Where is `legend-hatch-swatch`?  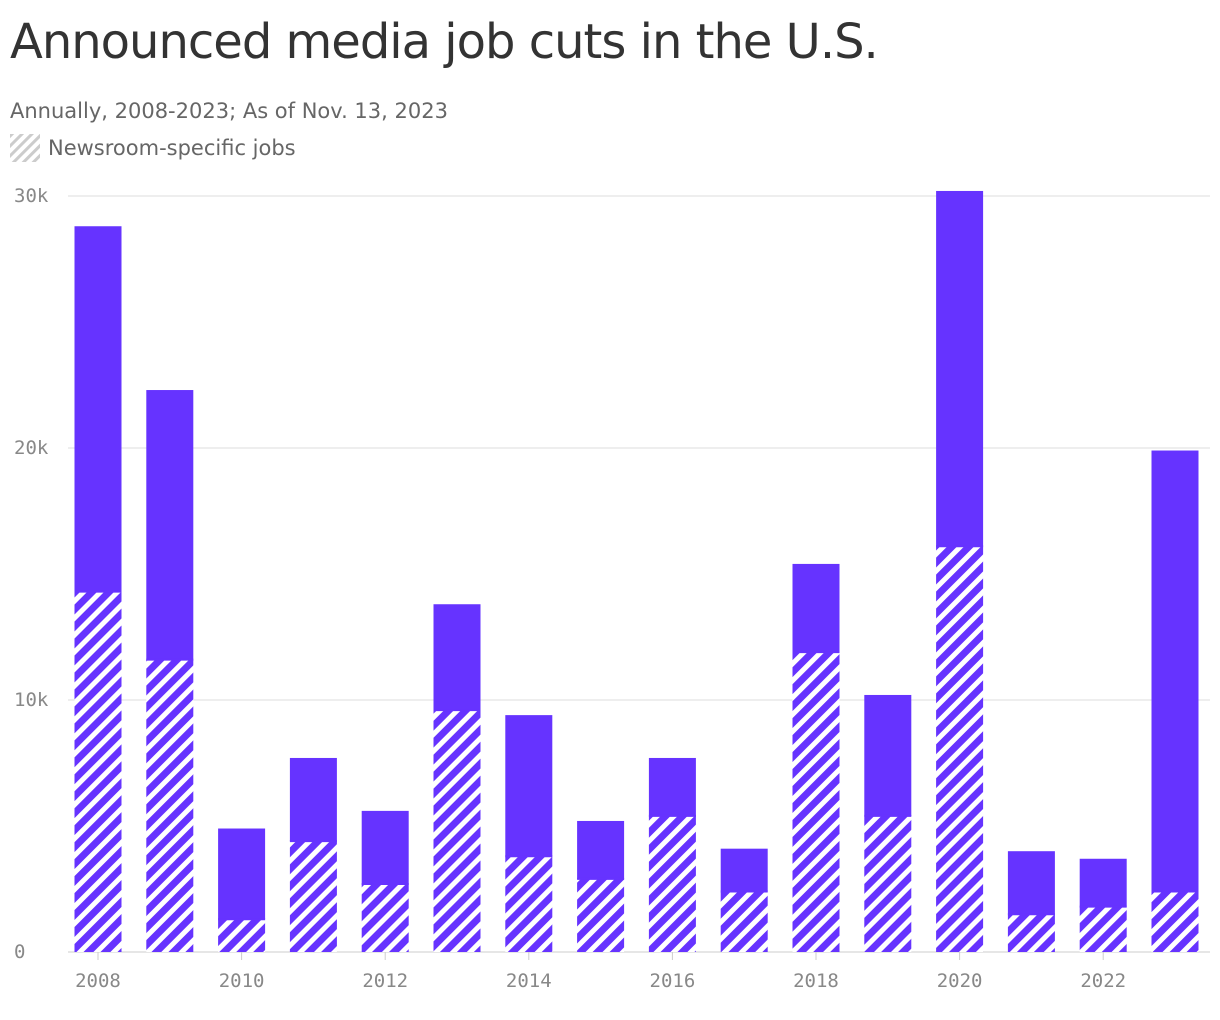
legend-hatch-swatch is located at coordinates (25, 148).